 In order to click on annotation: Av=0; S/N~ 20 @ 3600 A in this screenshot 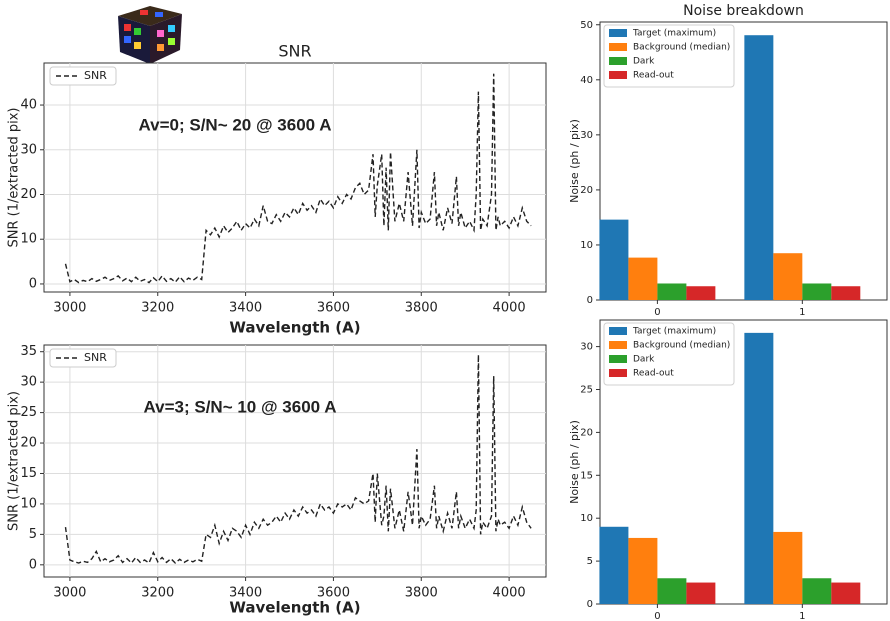, I will do `click(235, 124)`.